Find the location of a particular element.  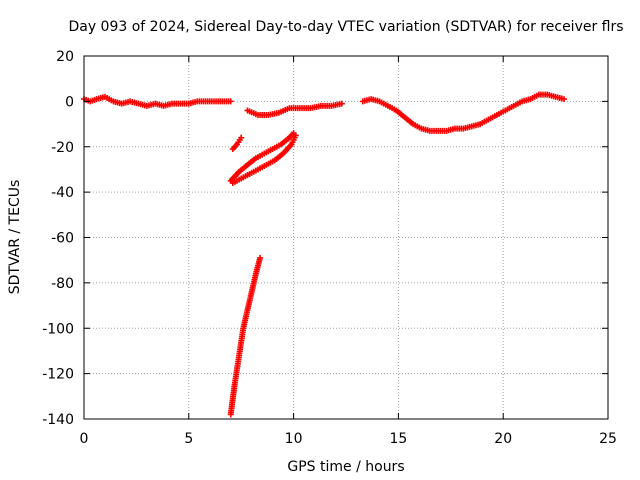

y-tick-label: -40 is located at coordinates (62, 193).